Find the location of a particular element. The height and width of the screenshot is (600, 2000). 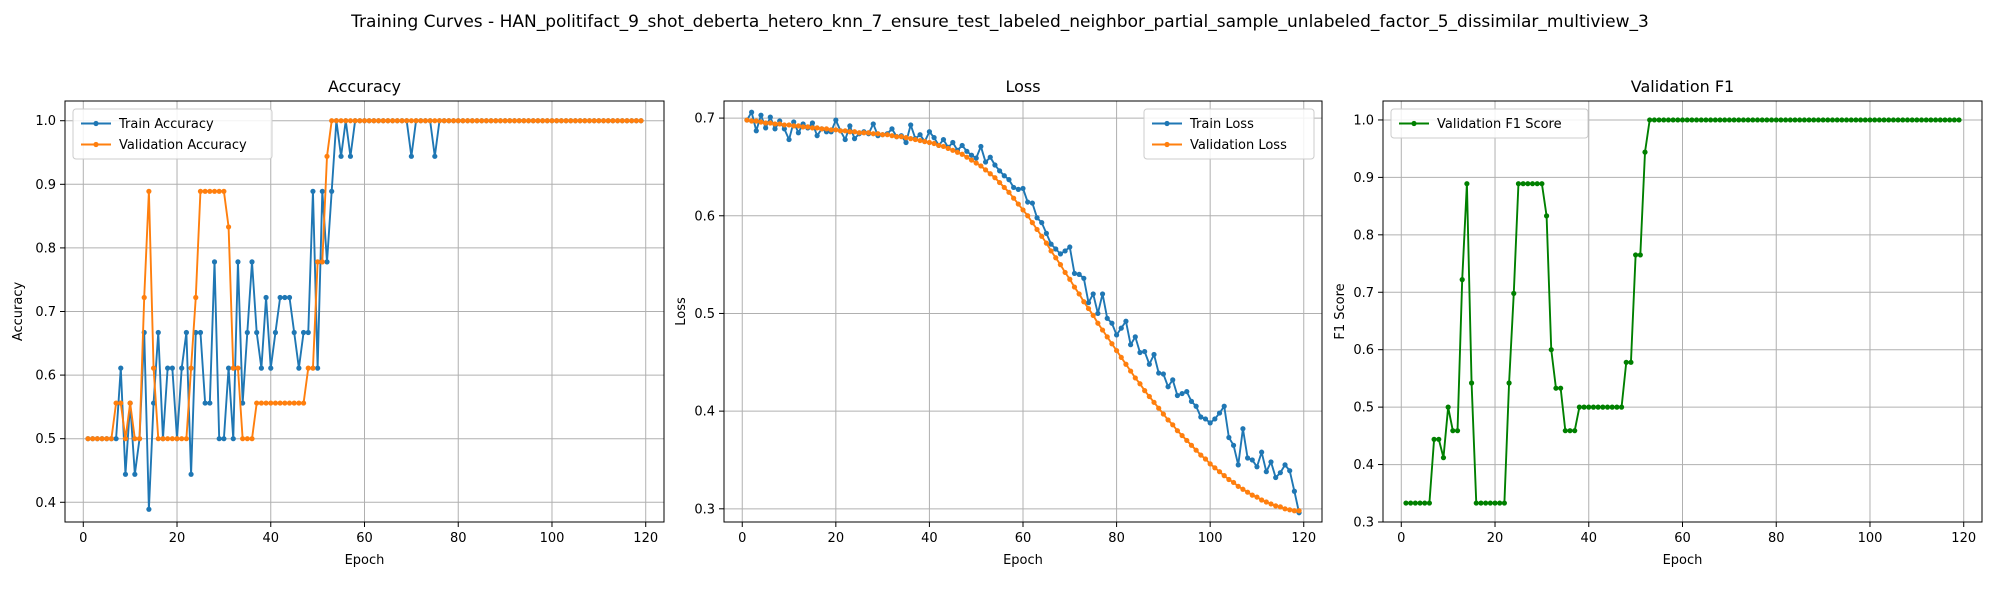

x-tick-label: 60 is located at coordinates (1682, 538).